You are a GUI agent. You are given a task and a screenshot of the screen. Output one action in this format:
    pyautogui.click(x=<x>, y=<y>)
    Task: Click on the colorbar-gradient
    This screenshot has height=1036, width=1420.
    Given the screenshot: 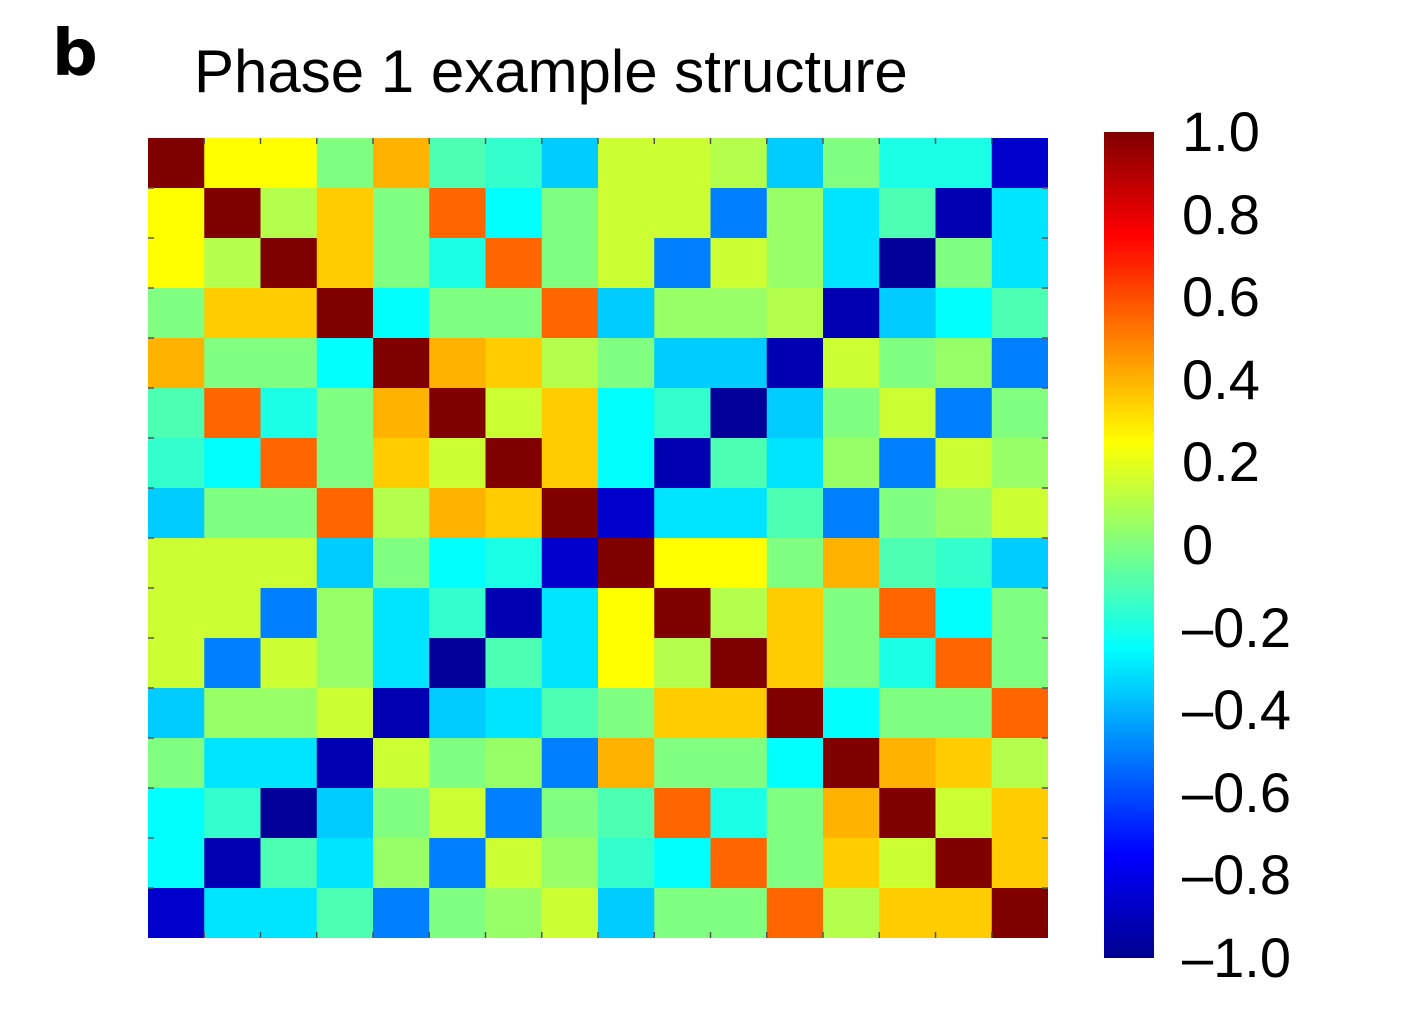 What is the action you would take?
    pyautogui.click(x=1129, y=545)
    